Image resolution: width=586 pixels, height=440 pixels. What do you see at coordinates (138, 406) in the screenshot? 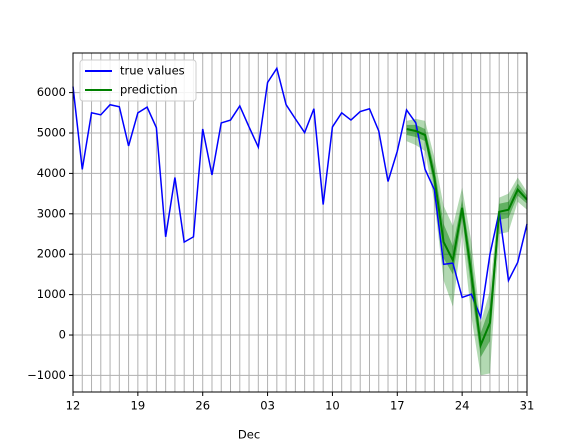
I see `x-tick-label: 19` at bounding box center [138, 406].